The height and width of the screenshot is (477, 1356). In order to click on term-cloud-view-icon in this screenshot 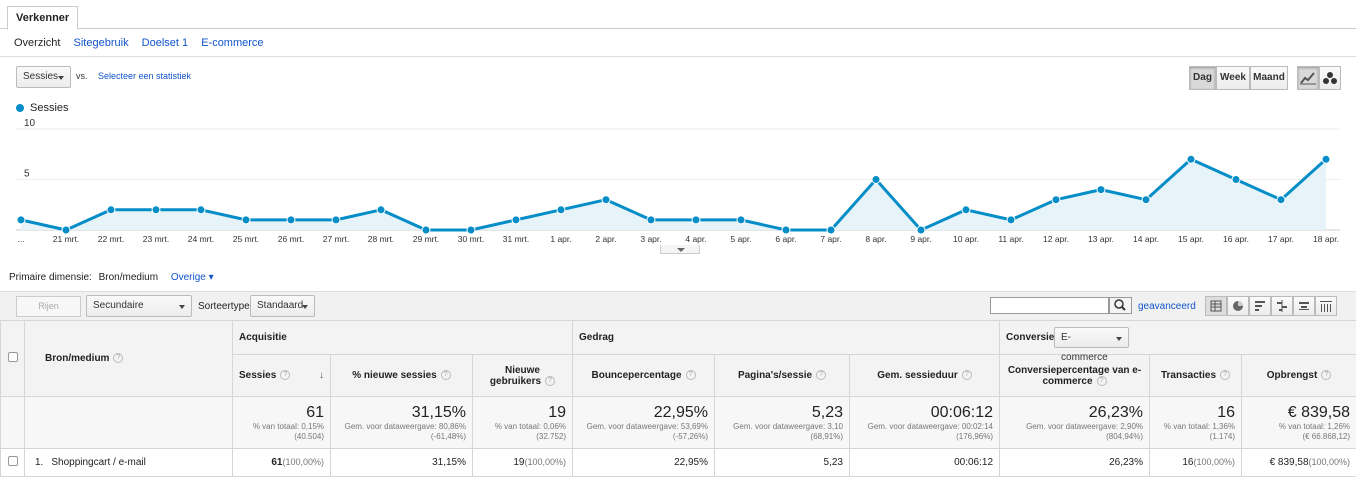, I will do `click(1304, 306)`.